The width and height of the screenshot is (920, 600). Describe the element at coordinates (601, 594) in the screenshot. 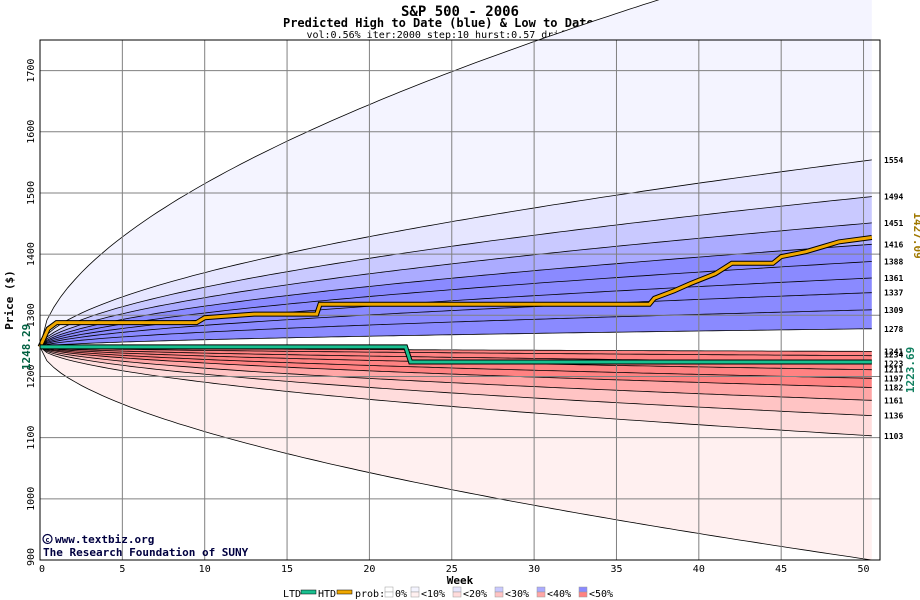

I see `legend-bin-label-5: <50%` at that location.